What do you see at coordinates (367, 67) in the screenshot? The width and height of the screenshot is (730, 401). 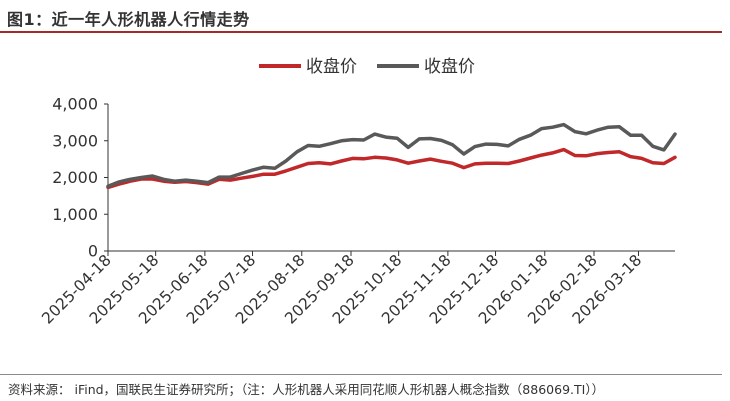 I see `legend: 收盘价 收盘价` at bounding box center [367, 67].